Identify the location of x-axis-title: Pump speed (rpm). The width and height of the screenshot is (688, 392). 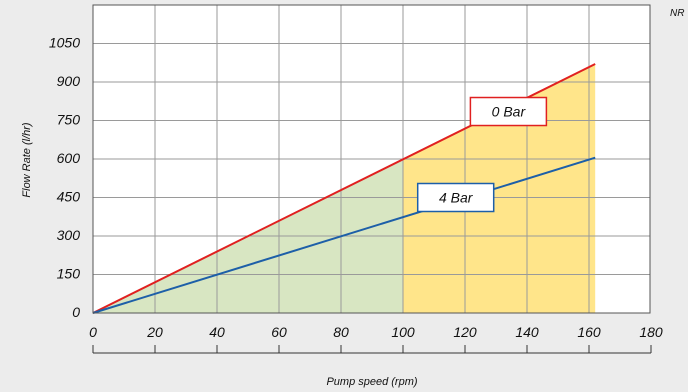
(371, 382).